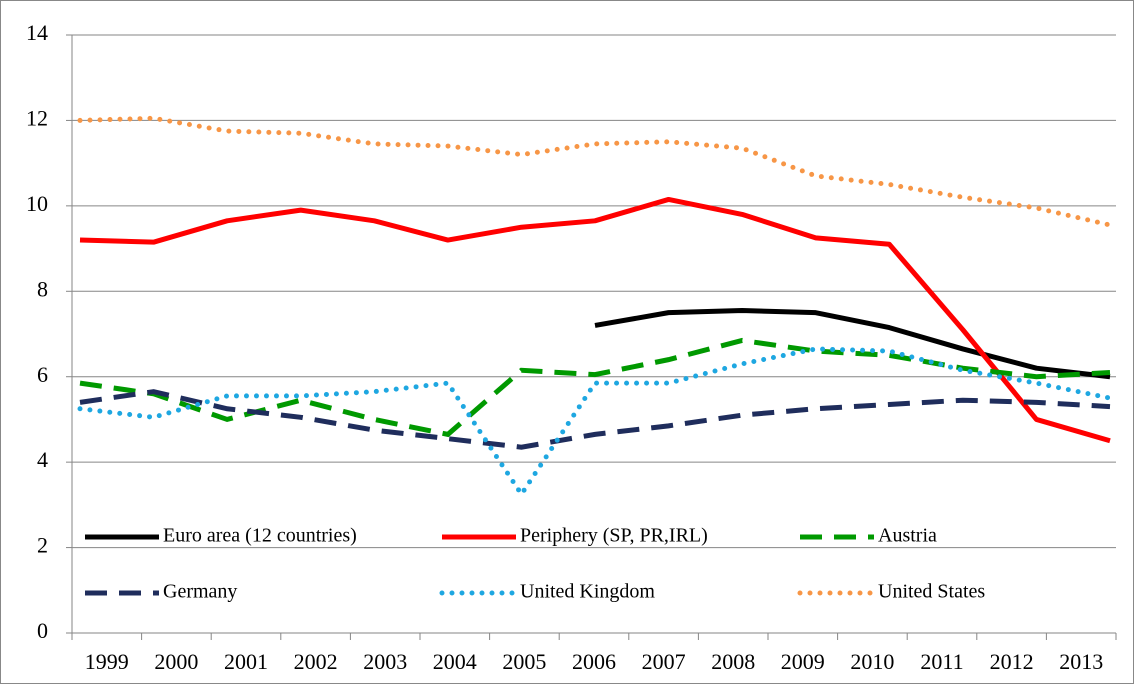 The image size is (1134, 684). What do you see at coordinates (260, 536) in the screenshot?
I see `legend-label: Euro area (12 countries)` at bounding box center [260, 536].